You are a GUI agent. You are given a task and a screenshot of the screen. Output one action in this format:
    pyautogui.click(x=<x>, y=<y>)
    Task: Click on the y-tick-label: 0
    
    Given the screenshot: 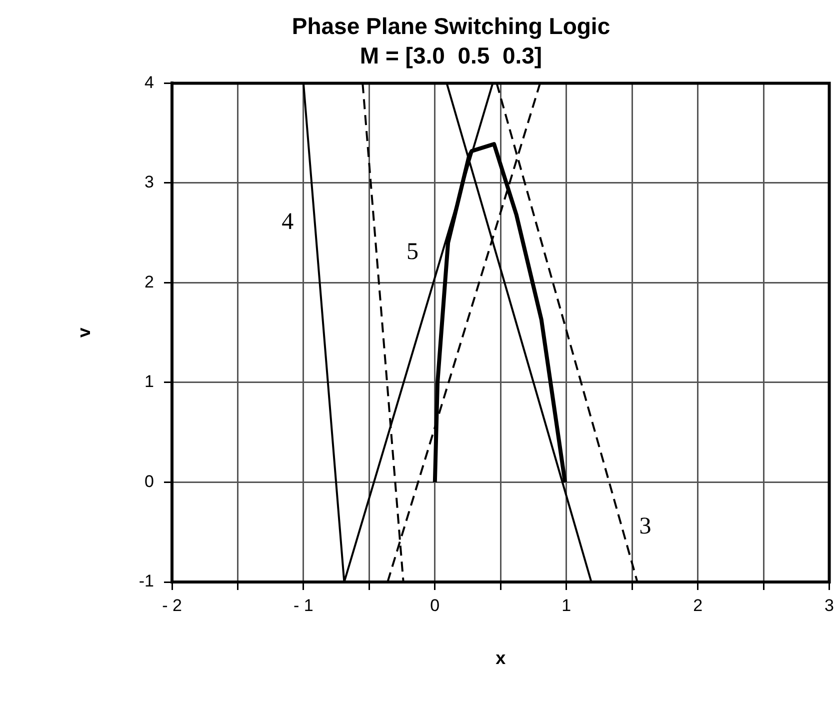 What is the action you would take?
    pyautogui.click(x=149, y=481)
    